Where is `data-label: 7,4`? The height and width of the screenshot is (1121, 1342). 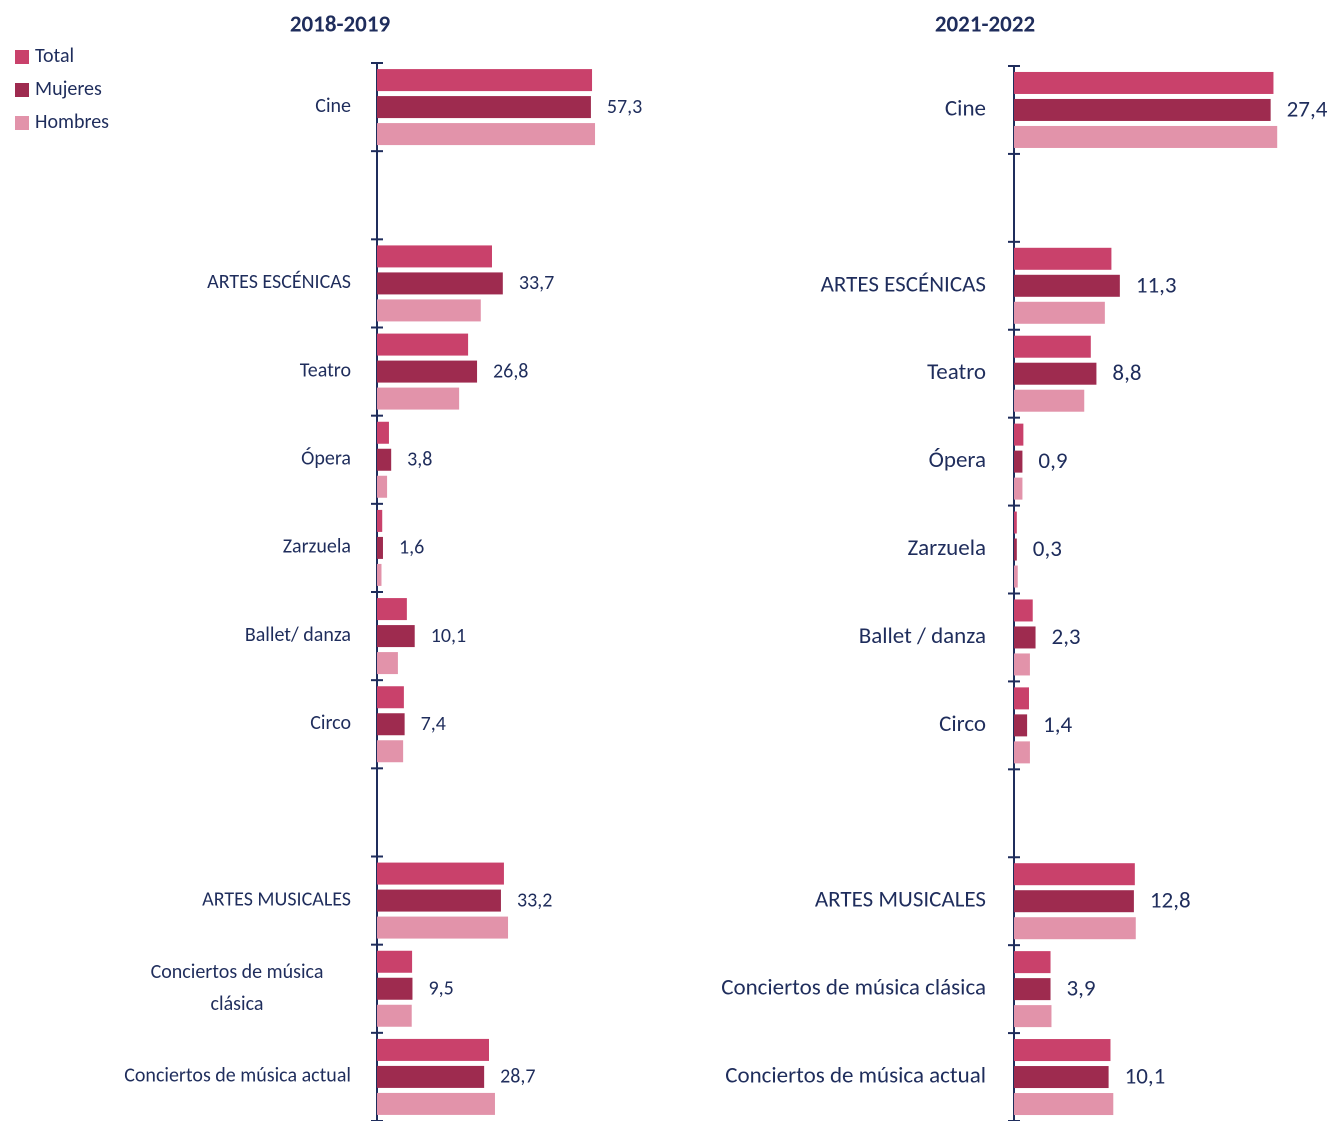
data-label: 7,4 is located at coordinates (433, 724).